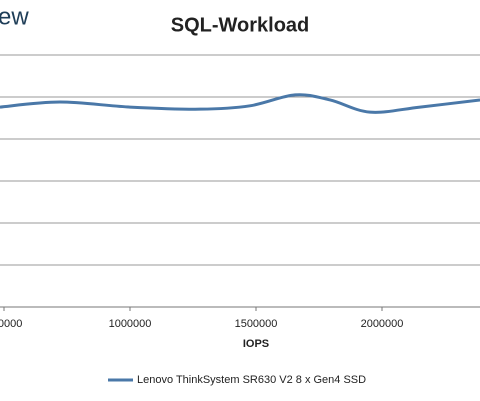 This screenshot has height=401, width=480. What do you see at coordinates (382, 324) in the screenshot?
I see `x-tick-label: 2000000` at bounding box center [382, 324].